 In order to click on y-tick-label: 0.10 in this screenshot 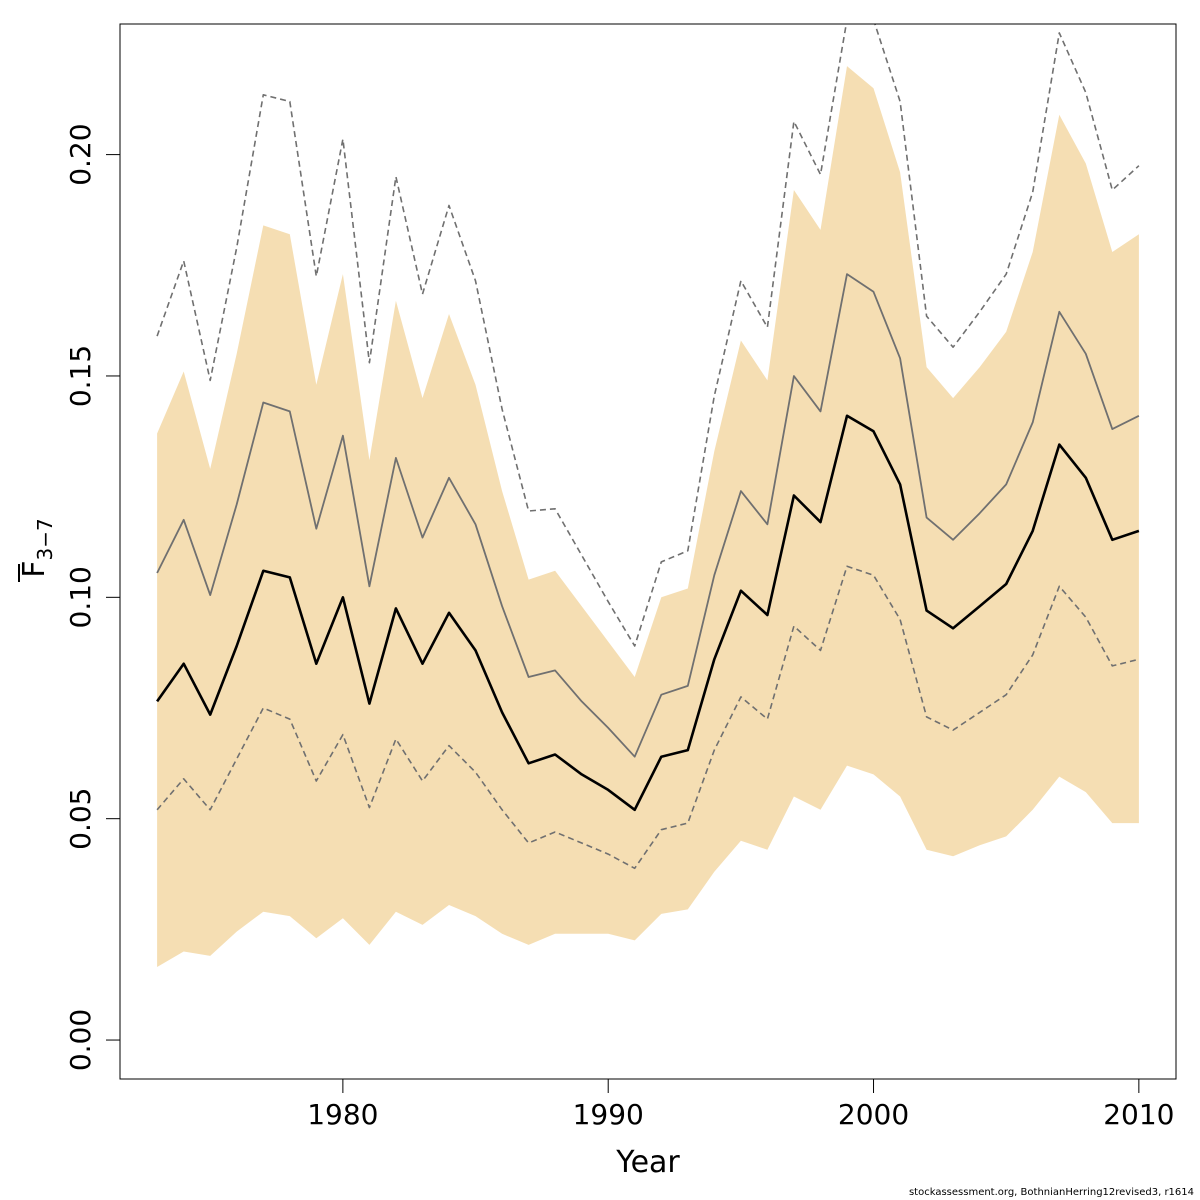, I will do `click(80, 597)`.